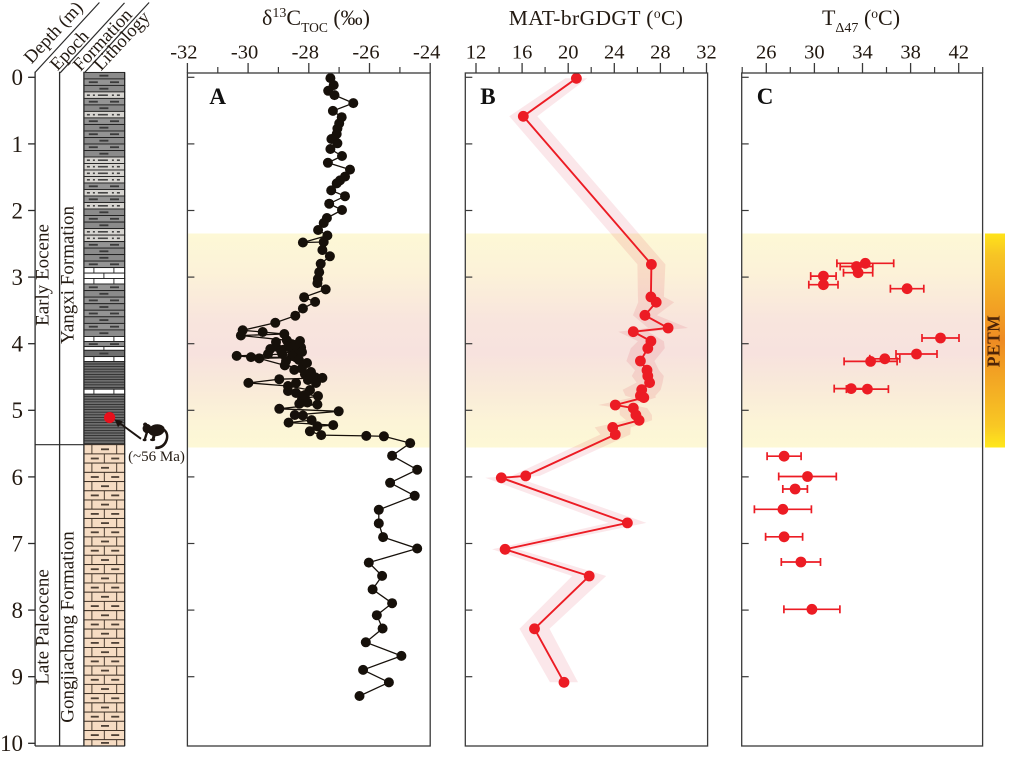 The width and height of the screenshot is (1009, 759). I want to click on svg-text: 6, so click(18, 477).